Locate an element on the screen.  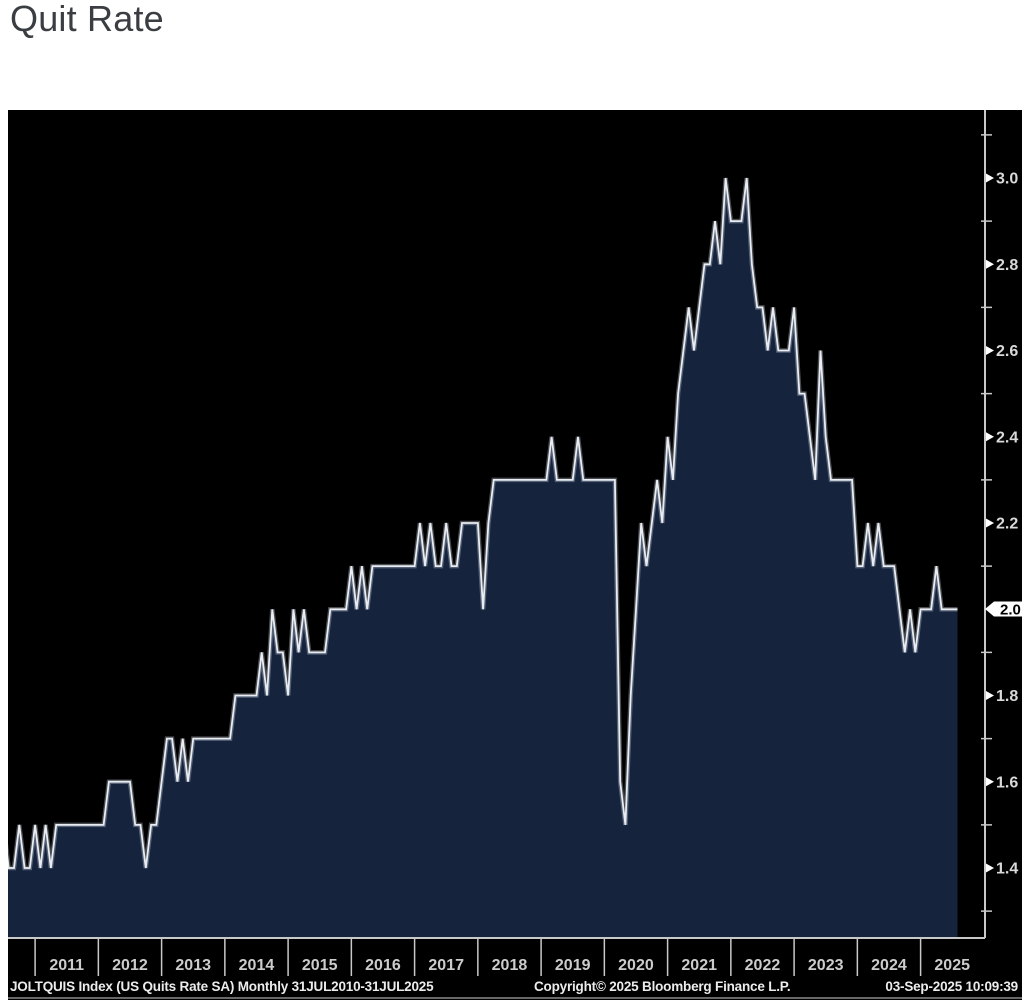
year-label: 2025 is located at coordinates (952, 965).